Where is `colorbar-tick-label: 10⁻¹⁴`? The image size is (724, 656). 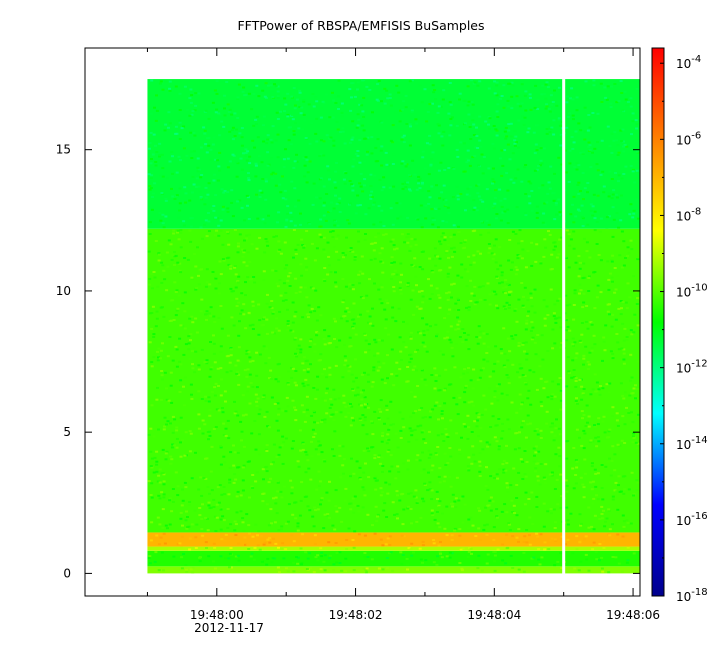
colorbar-tick-label: 10⁻¹⁴ is located at coordinates (692, 443).